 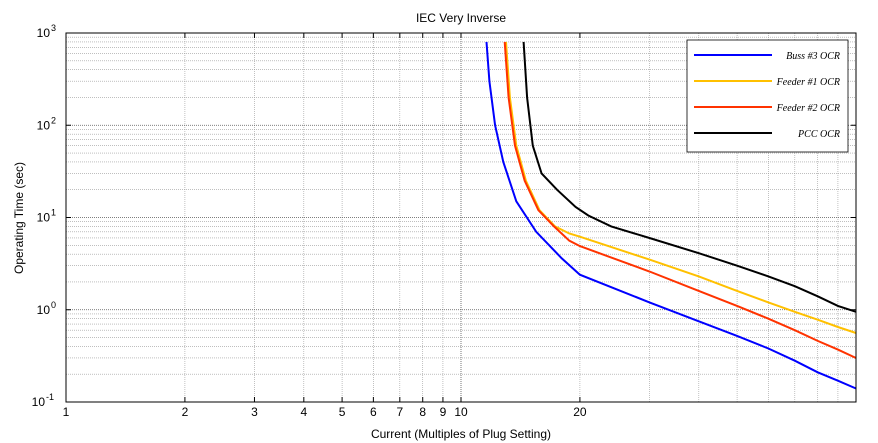 What do you see at coordinates (53, 305) in the screenshot?
I see `y-tick-label-exponent: 0` at bounding box center [53, 305].